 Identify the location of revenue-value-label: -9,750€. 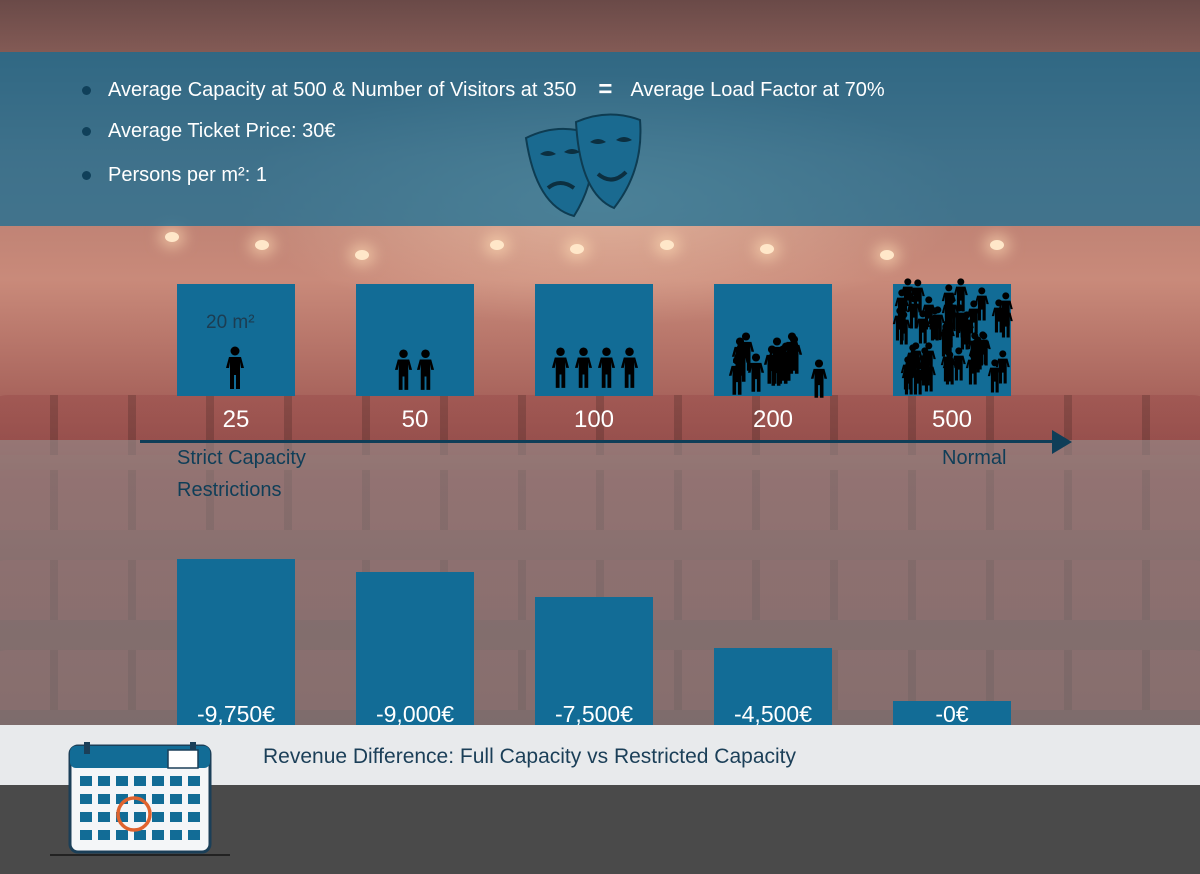
(235, 714).